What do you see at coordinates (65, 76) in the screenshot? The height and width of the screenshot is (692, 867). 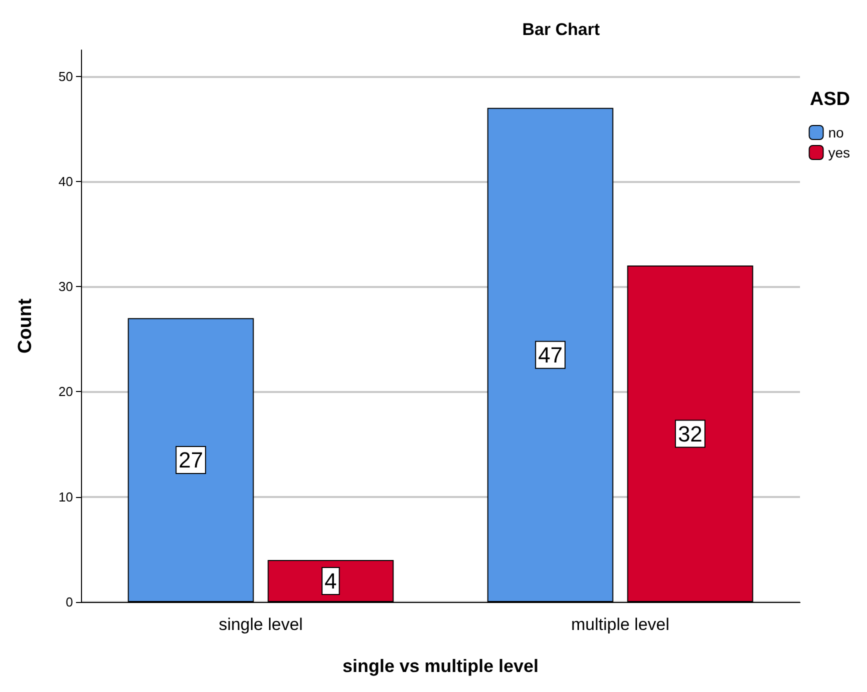 I see `y-tick-label: 50` at bounding box center [65, 76].